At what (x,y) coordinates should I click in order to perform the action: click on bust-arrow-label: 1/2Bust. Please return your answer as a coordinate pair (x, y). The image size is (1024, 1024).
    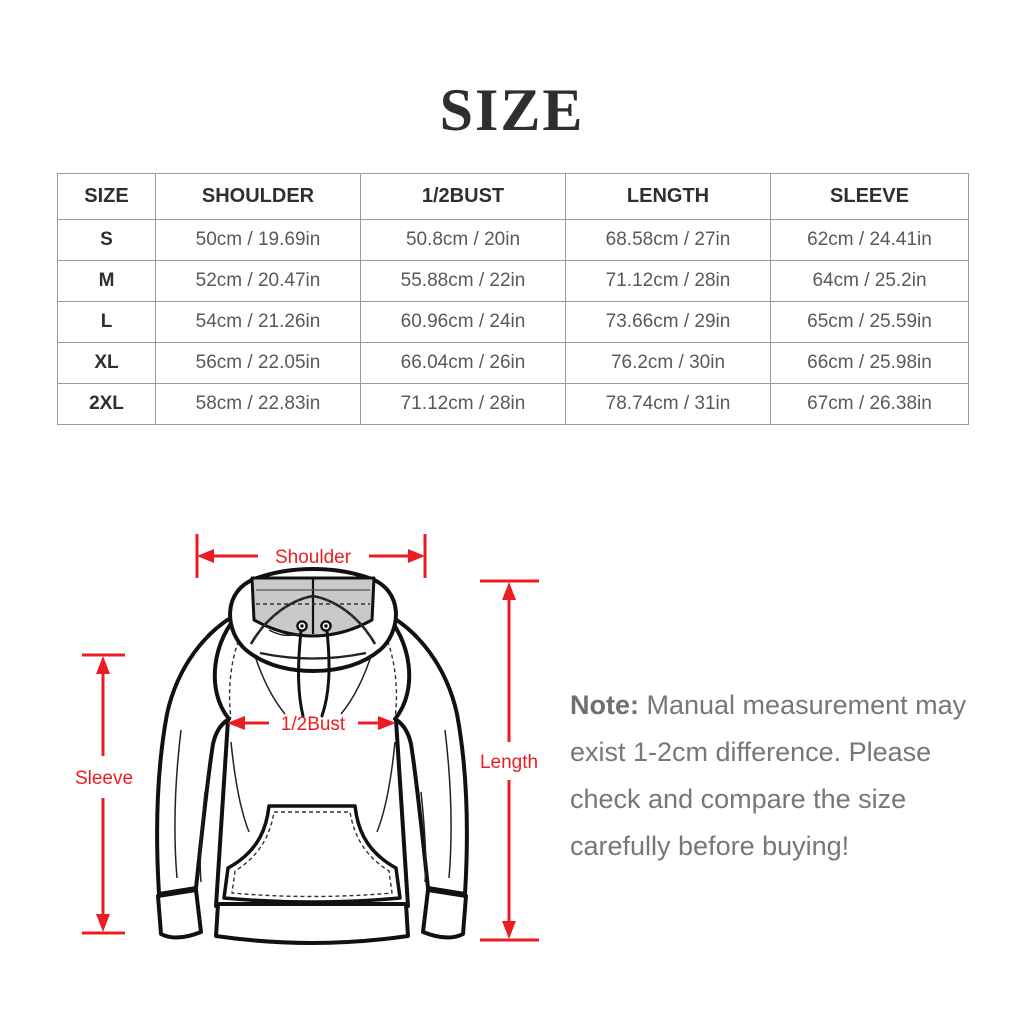
    Looking at the image, I should click on (313, 724).